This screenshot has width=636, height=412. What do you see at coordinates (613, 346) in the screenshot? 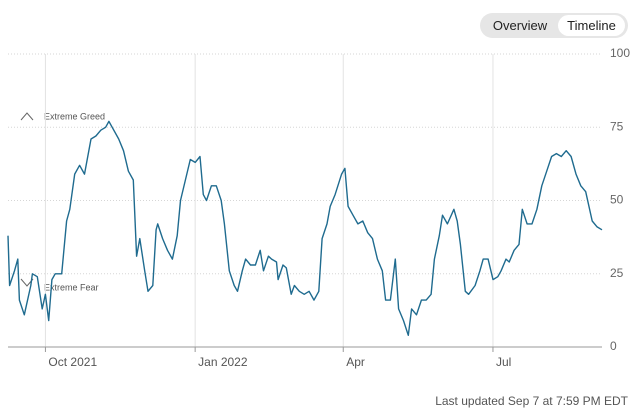
I see `y-tick-label: 0` at bounding box center [613, 346].